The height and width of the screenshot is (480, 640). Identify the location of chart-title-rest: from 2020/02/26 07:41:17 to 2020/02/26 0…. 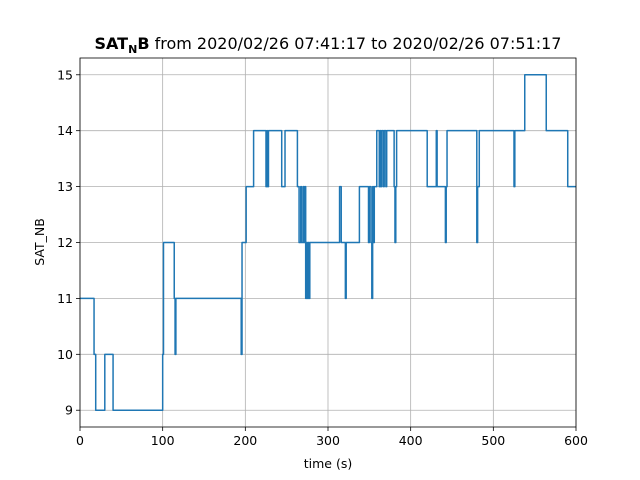
(356, 43).